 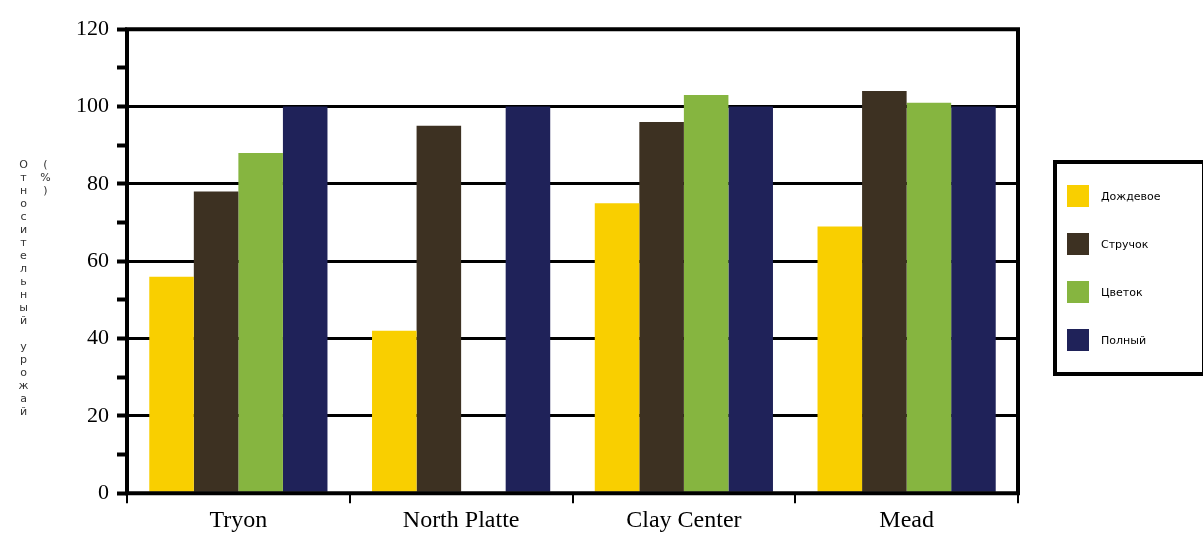 What do you see at coordinates (1122, 292) in the screenshot?
I see `legend-label: Цветок` at bounding box center [1122, 292].